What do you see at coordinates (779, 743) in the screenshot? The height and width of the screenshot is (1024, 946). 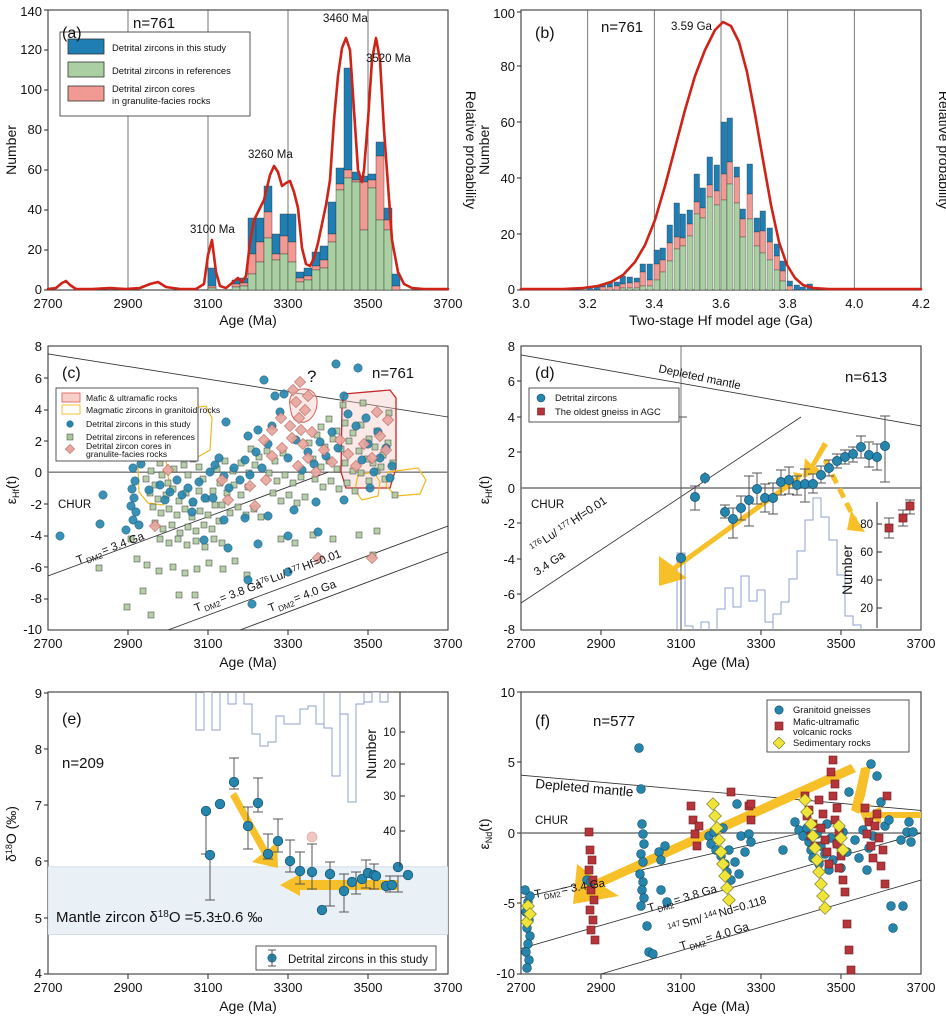 I see `legend-marker-sedimentary-f` at bounding box center [779, 743].